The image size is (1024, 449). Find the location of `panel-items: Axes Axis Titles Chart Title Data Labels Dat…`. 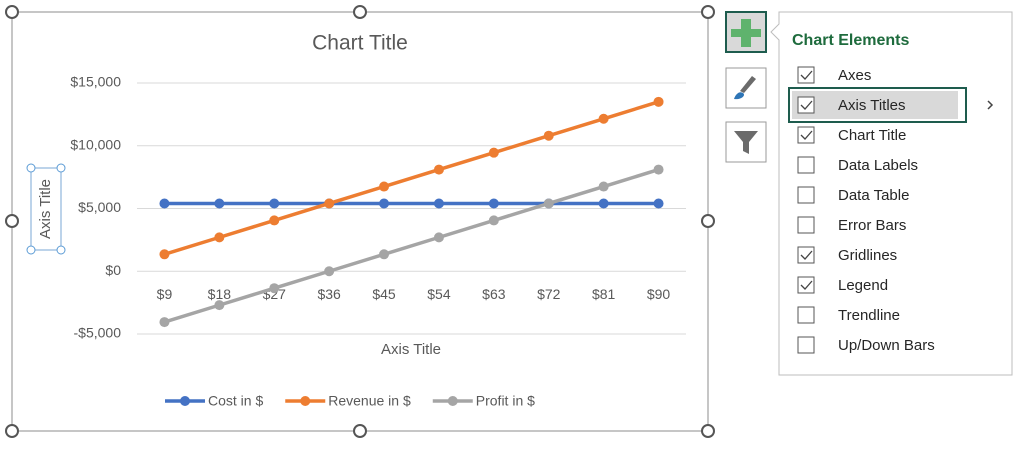

panel-items: Axes Axis Titles Chart Title Data Labels Dat… is located at coordinates (891, 210).